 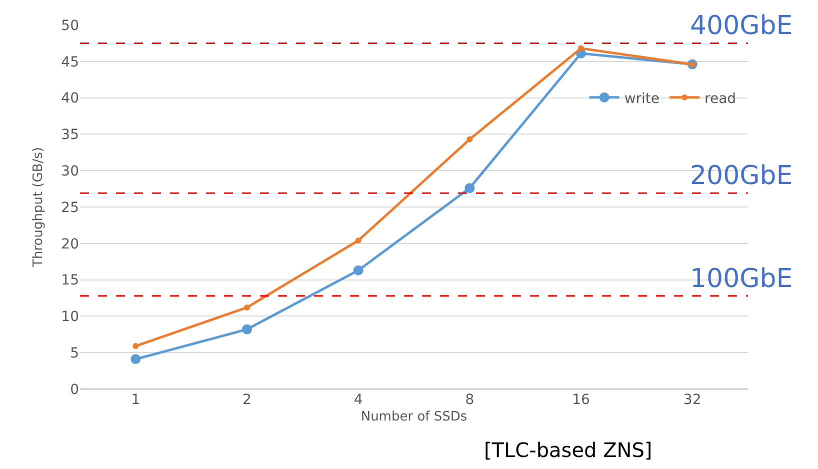 What do you see at coordinates (692, 400) in the screenshot?
I see `x-tick-label: 32` at bounding box center [692, 400].